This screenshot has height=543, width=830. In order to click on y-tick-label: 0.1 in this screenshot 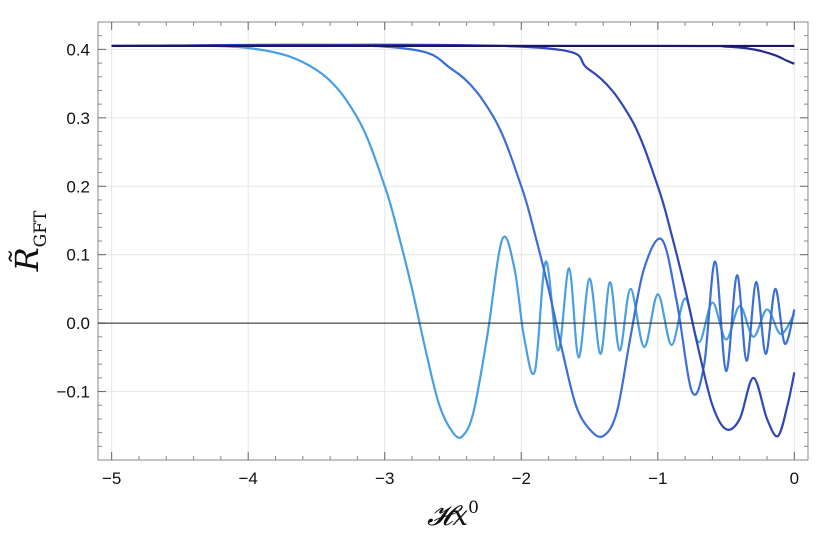, I will do `click(78, 255)`.